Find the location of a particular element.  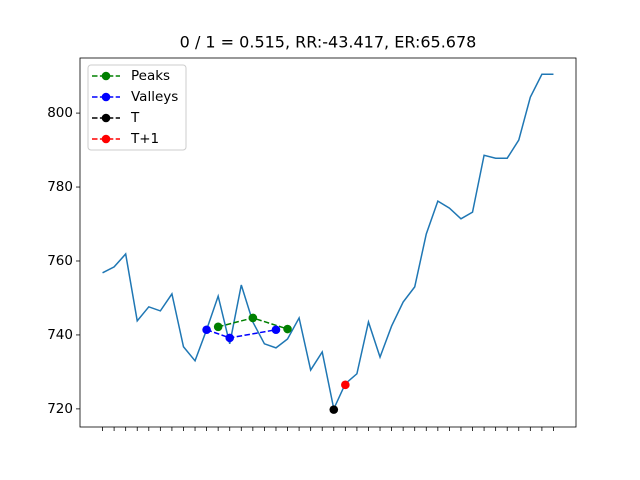

y-tick-label: 800 is located at coordinates (60, 113).